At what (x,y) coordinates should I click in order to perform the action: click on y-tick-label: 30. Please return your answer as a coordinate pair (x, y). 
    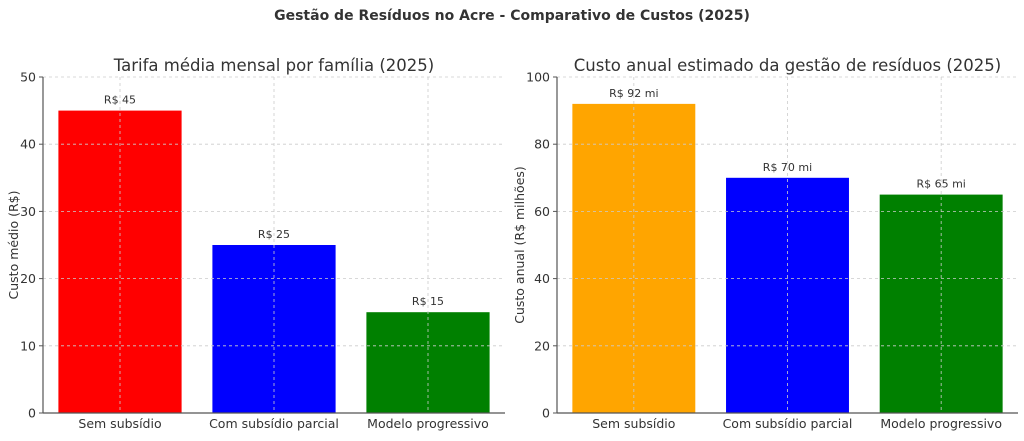
    Looking at the image, I should click on (28, 211).